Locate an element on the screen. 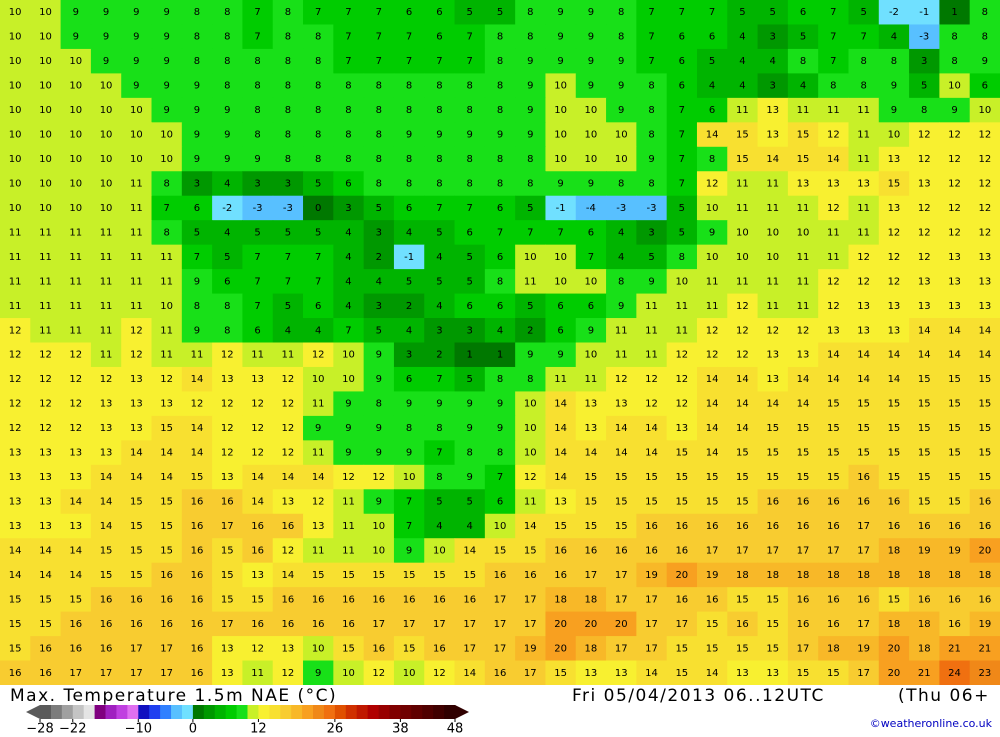 This screenshot has height=737, width=1000. temperature-value: 4 is located at coordinates (409, 330).